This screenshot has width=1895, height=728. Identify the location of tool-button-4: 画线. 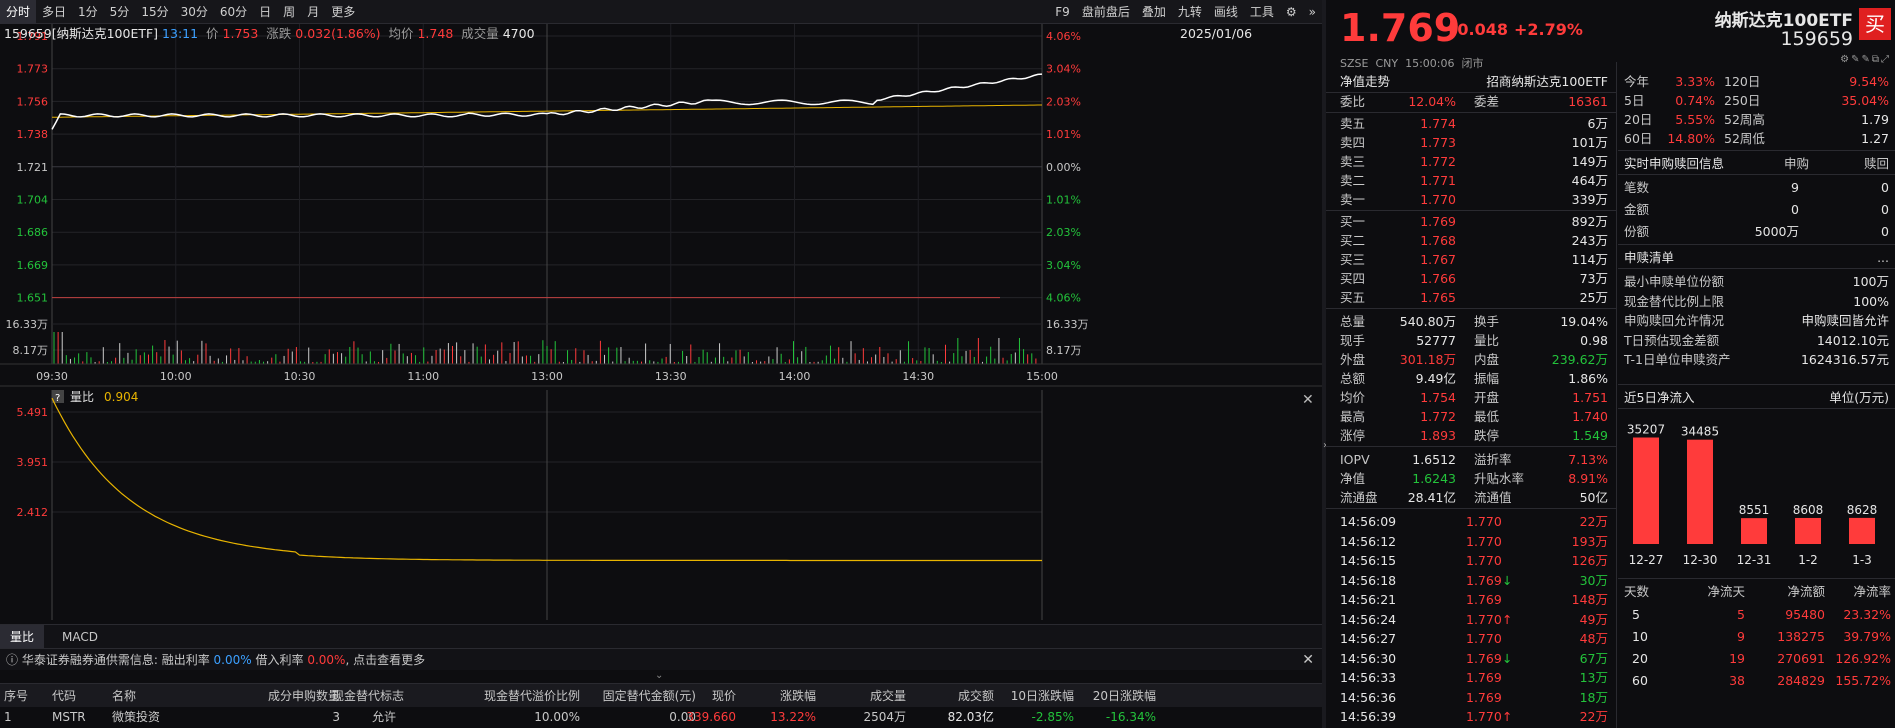
(1225, 12).